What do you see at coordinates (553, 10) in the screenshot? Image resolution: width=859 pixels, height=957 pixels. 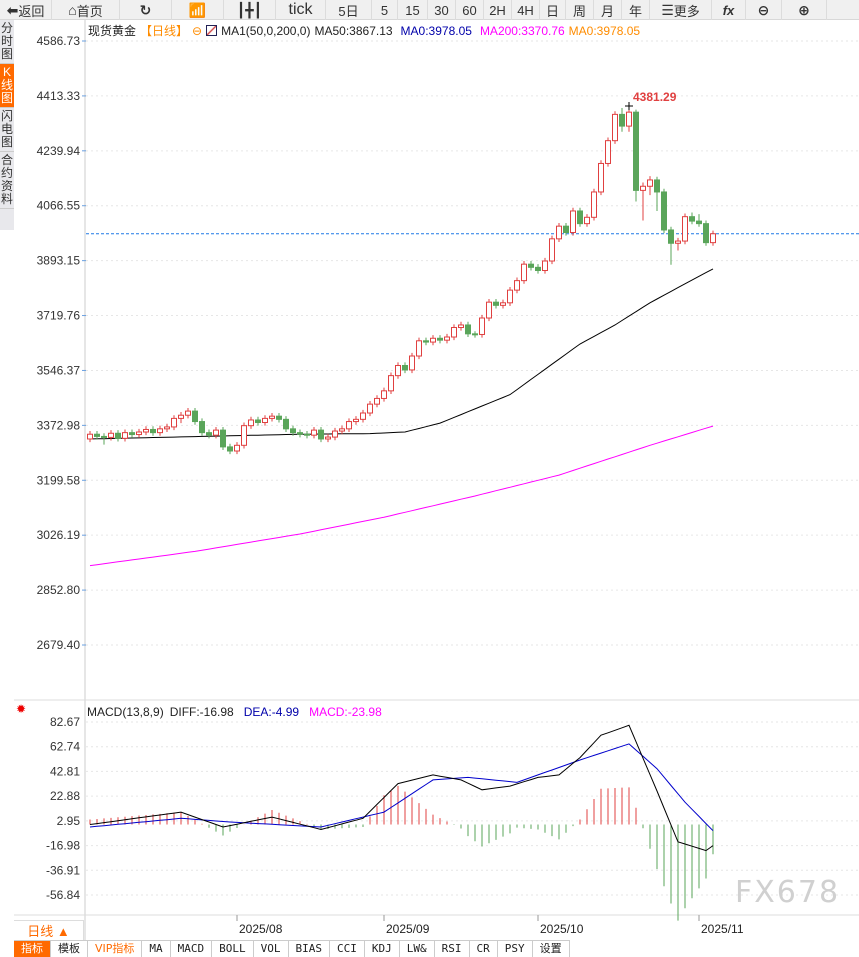 I see `toolbar-button-日: 日` at bounding box center [553, 10].